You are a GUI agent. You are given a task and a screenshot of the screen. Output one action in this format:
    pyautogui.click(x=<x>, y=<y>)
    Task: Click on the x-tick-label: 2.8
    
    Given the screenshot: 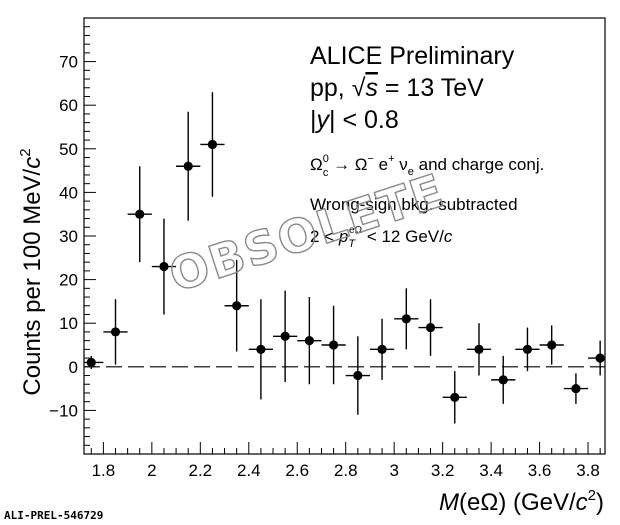 What is the action you would take?
    pyautogui.click(x=346, y=470)
    